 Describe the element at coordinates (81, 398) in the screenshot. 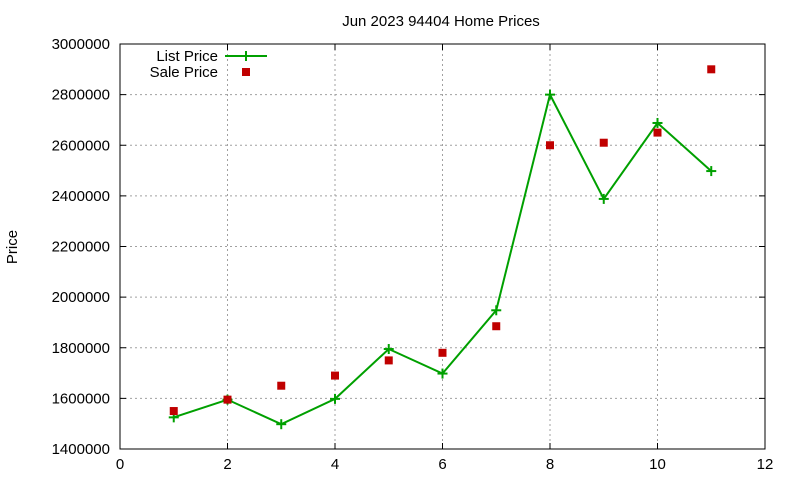

I see `y-tick-label: 1600000` at that location.